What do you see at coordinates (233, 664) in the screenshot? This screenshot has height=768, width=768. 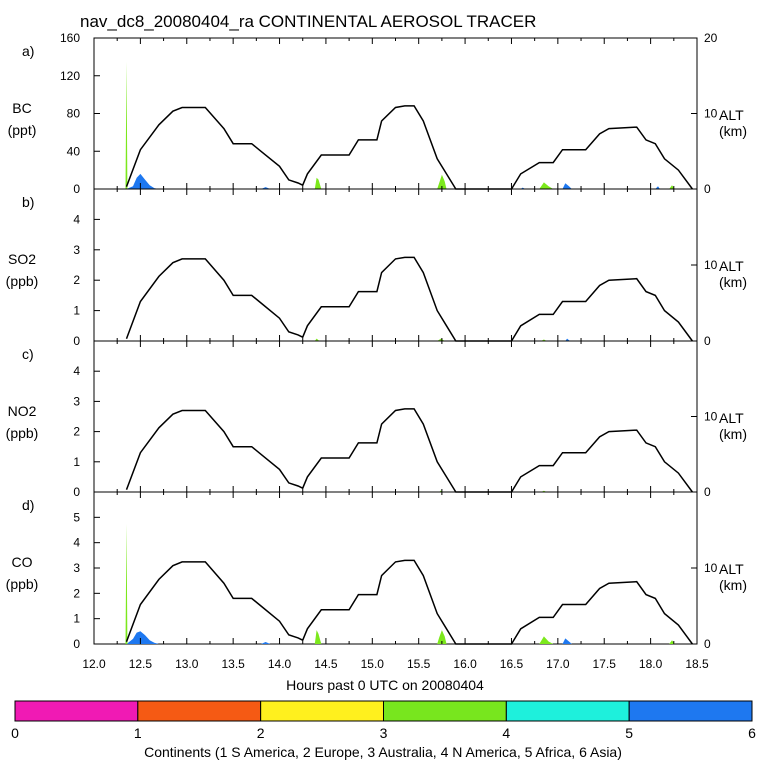 I see `x-tick-label: 13.5` at bounding box center [233, 664].